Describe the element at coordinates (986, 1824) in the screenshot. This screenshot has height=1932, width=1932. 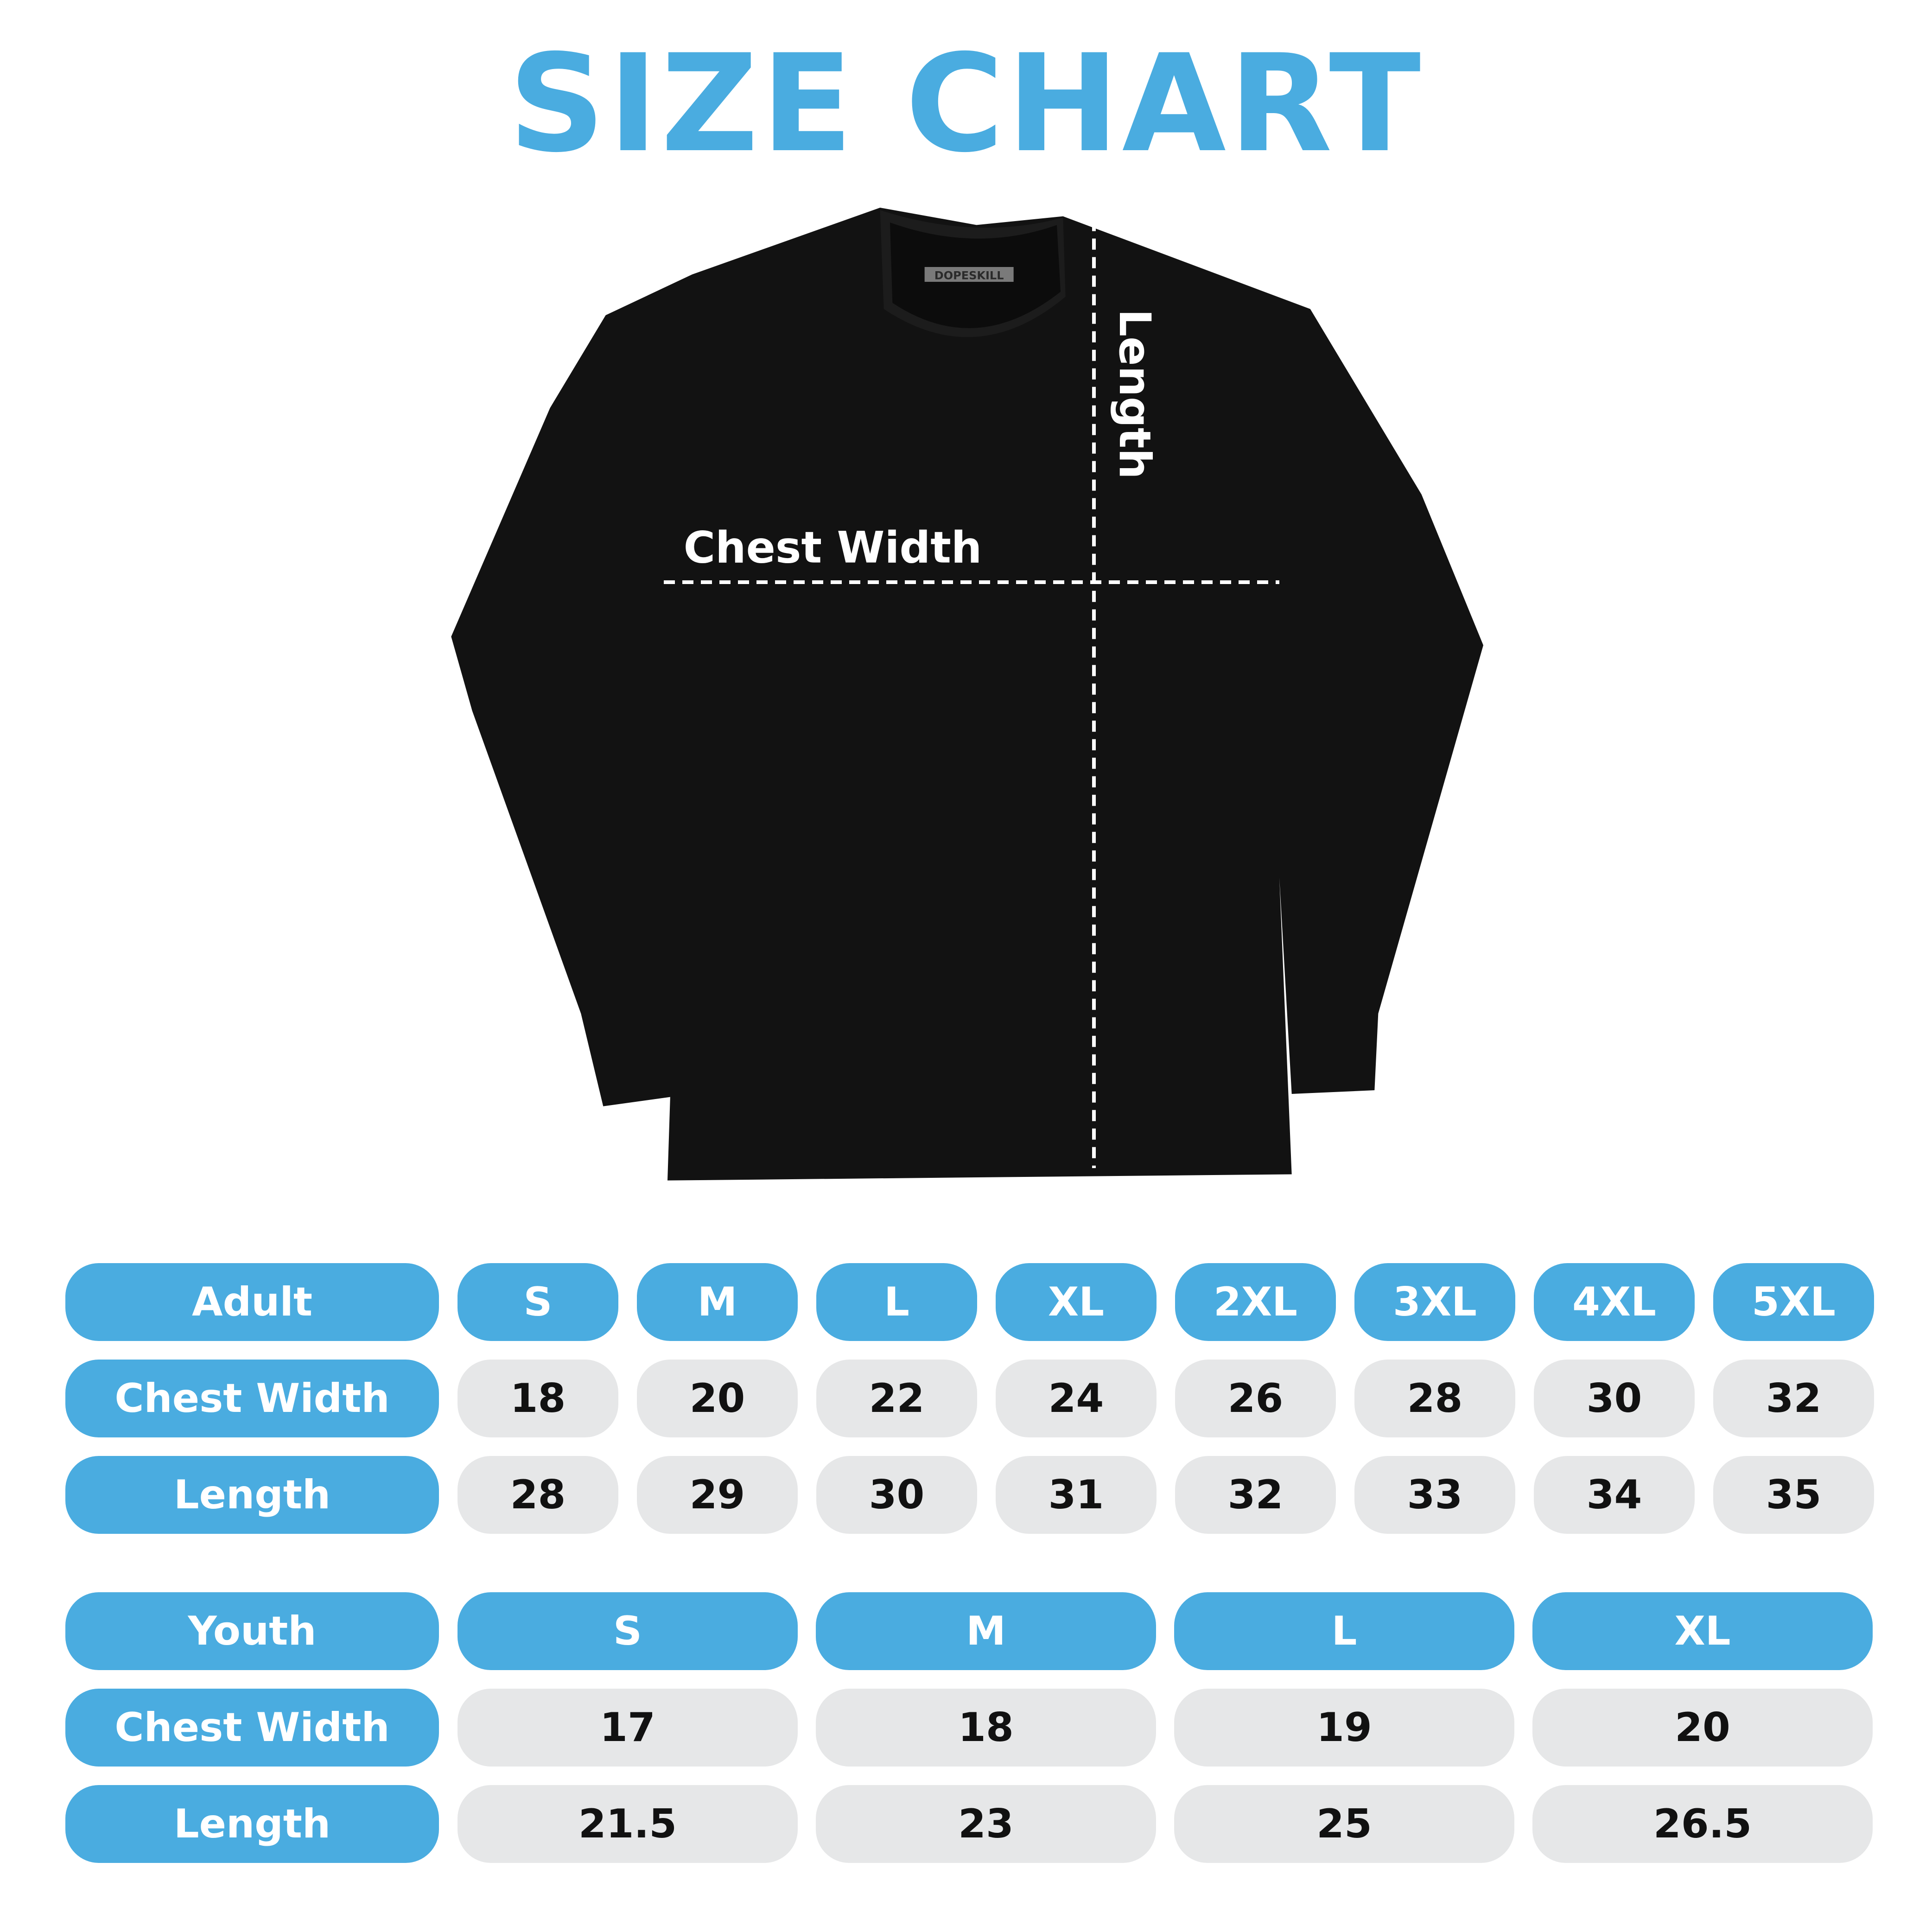
I see `youth-value-cell: 23` at that location.